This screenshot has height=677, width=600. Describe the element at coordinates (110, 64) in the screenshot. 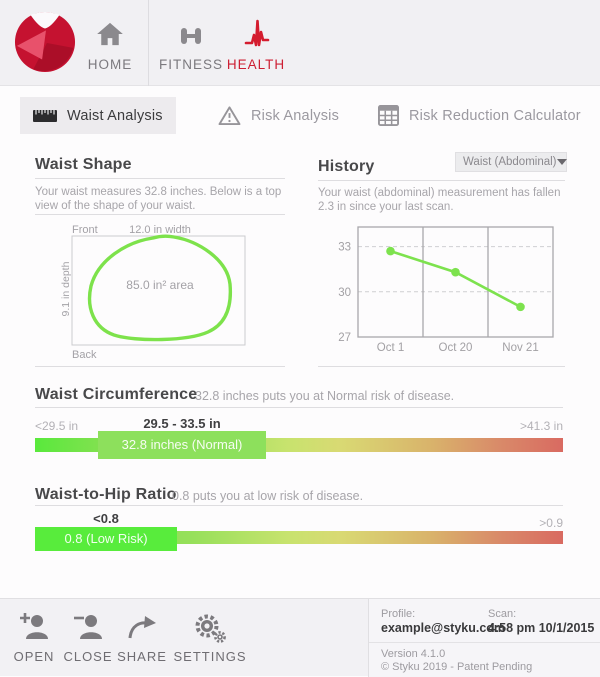

I see `nav-item-label: HOME` at that location.